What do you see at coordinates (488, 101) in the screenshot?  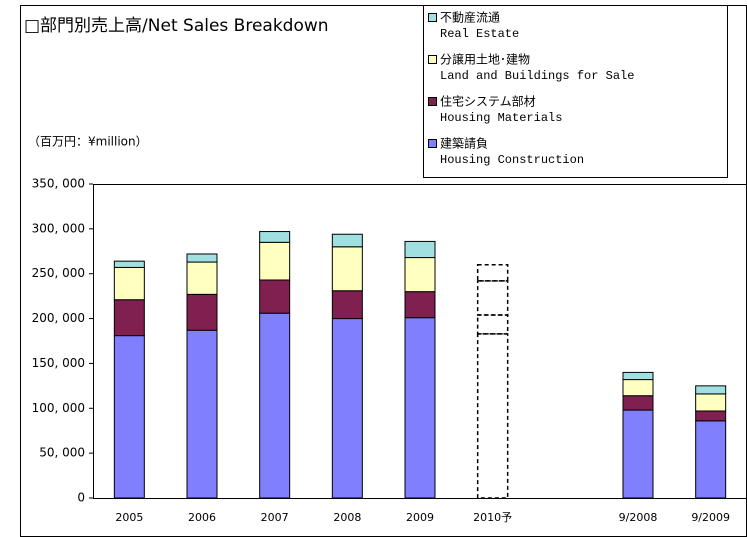 I see `legend-label: 住宅システム部材` at bounding box center [488, 101].